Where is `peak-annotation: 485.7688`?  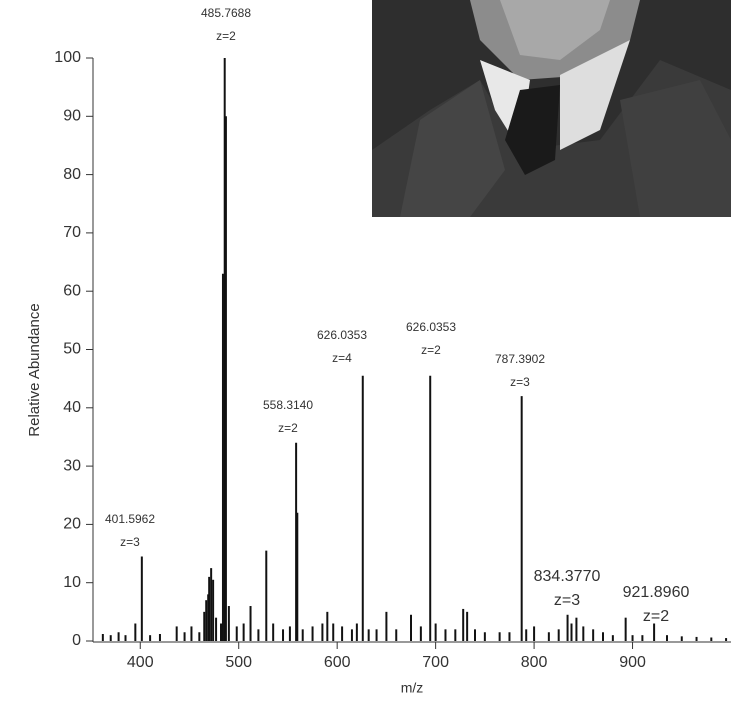
peak-annotation: 485.7688 is located at coordinates (226, 13).